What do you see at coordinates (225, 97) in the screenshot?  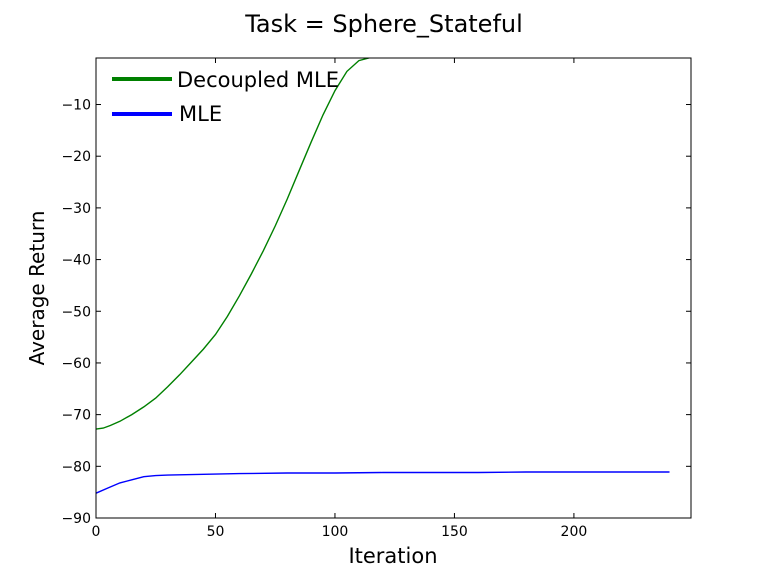 I see `legend: Decoupled MLE MLE` at bounding box center [225, 97].